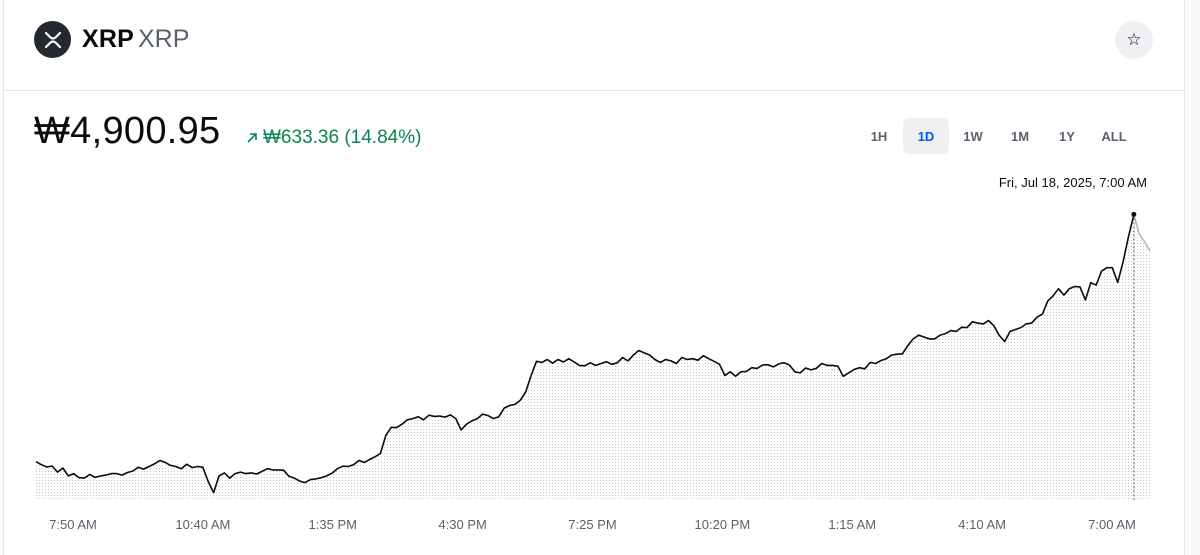 Image resolution: width=1200 pixels, height=555 pixels. Describe the element at coordinates (52, 39) in the screenshot. I see `xrp-logo-icon` at that location.